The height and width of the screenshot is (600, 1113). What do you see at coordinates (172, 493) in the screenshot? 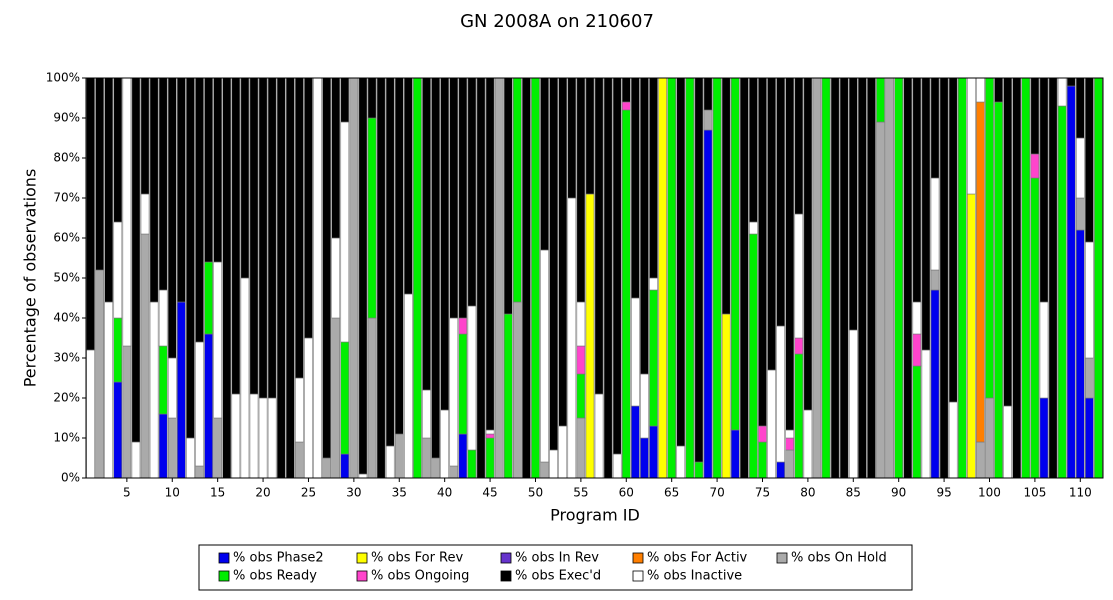
I see `x-tick-label: 10` at bounding box center [172, 493].